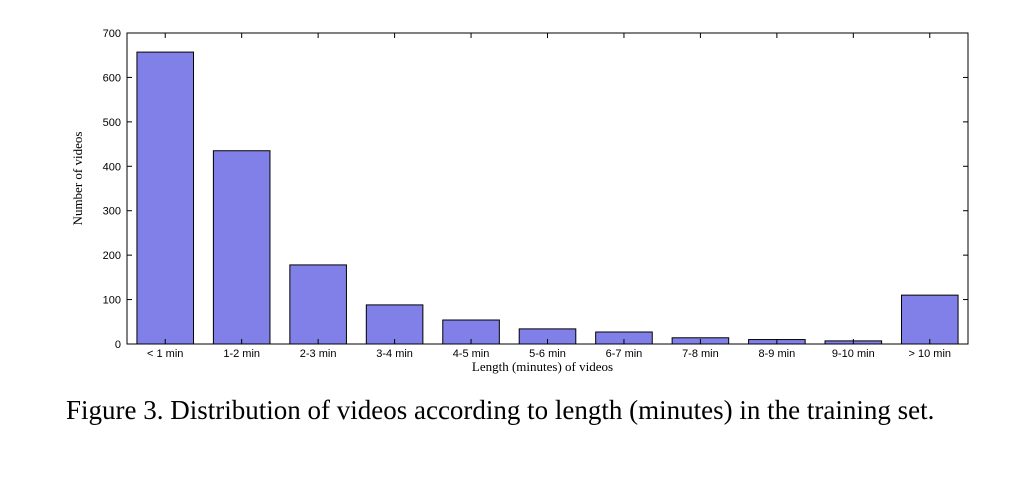 This screenshot has width=1016, height=482. I want to click on x-tick-label: < 1 min, so click(165, 354).